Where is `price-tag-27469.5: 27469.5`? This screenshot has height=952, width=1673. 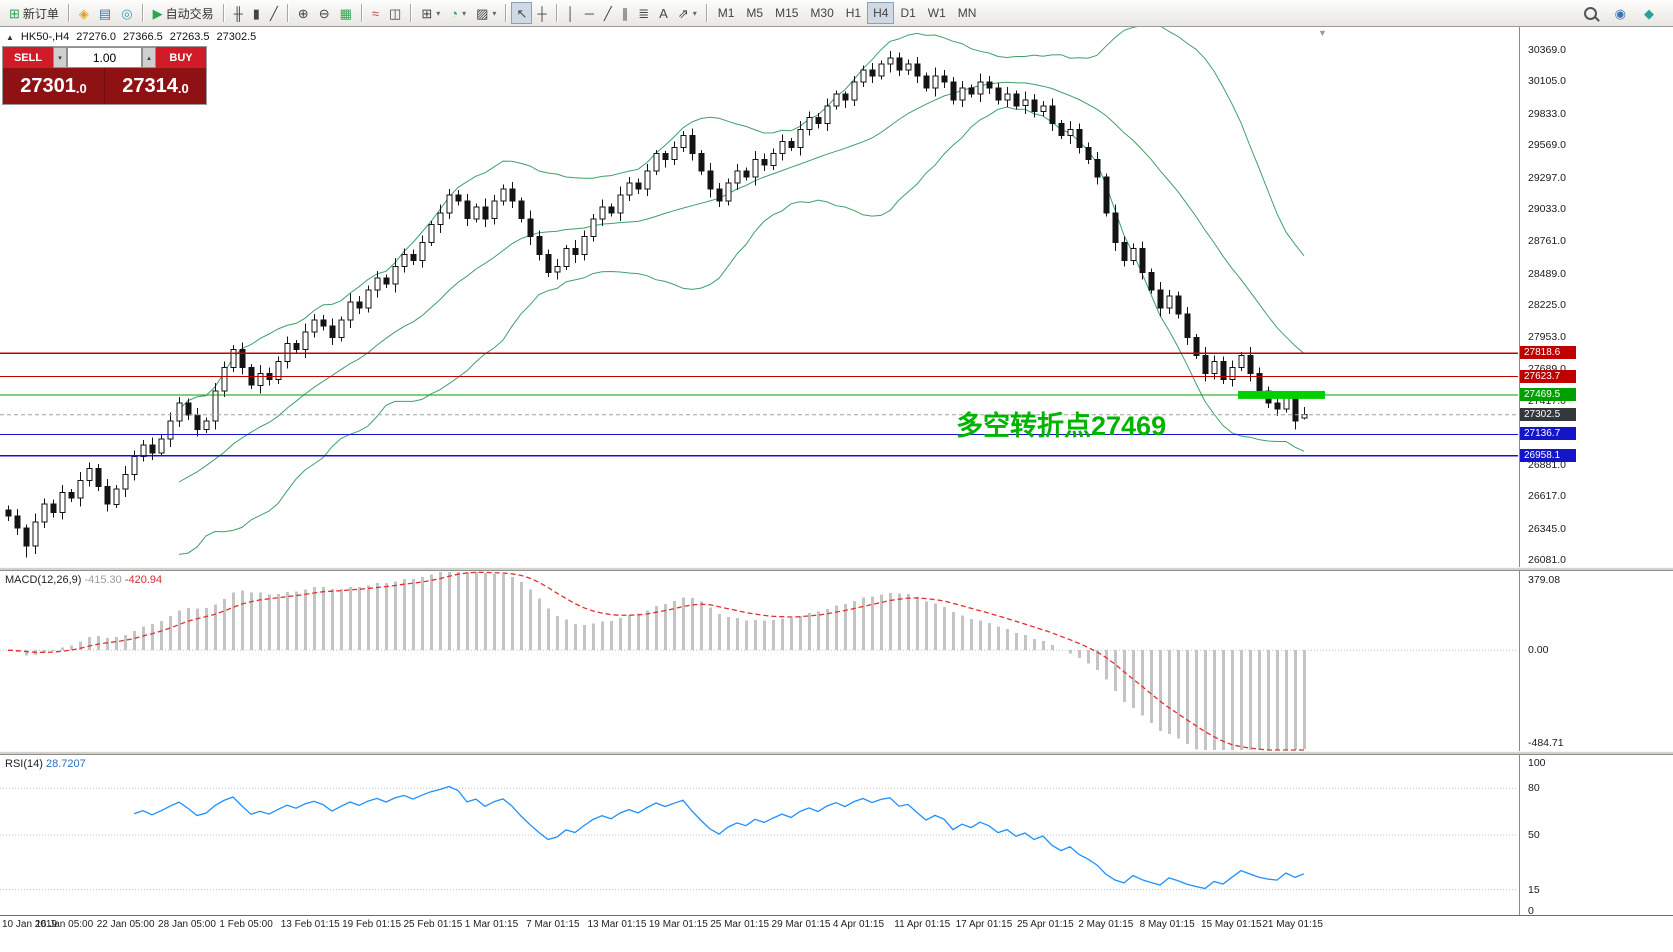
price-tag-27469.5: 27469.5 is located at coordinates (1548, 394).